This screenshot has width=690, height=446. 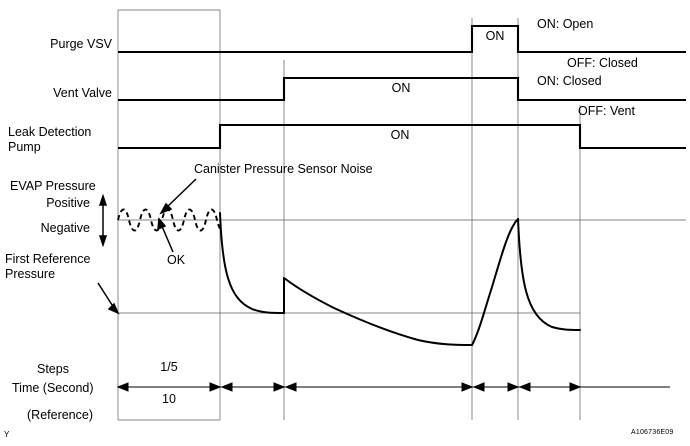 I want to click on value-steps: 1/5, so click(x=169, y=367).